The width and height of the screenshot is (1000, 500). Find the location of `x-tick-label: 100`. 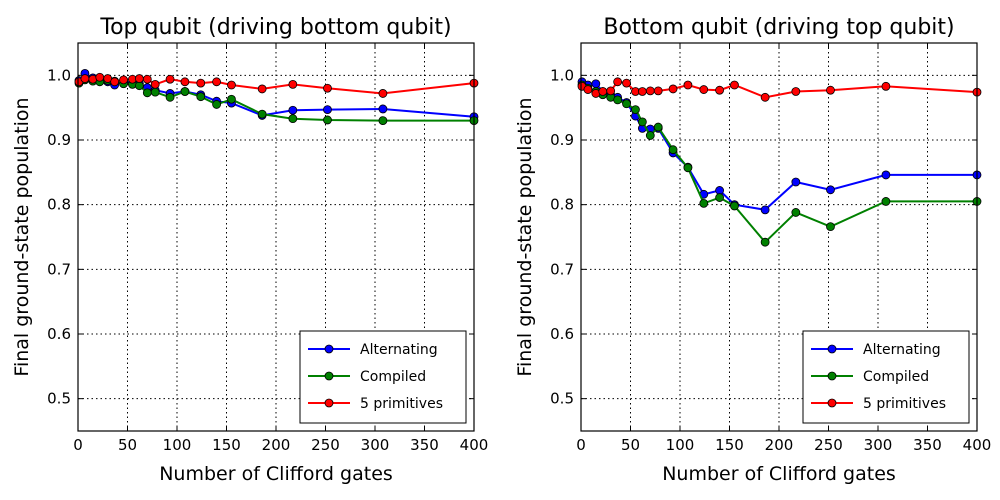

x-tick-label: 100 is located at coordinates (177, 445).